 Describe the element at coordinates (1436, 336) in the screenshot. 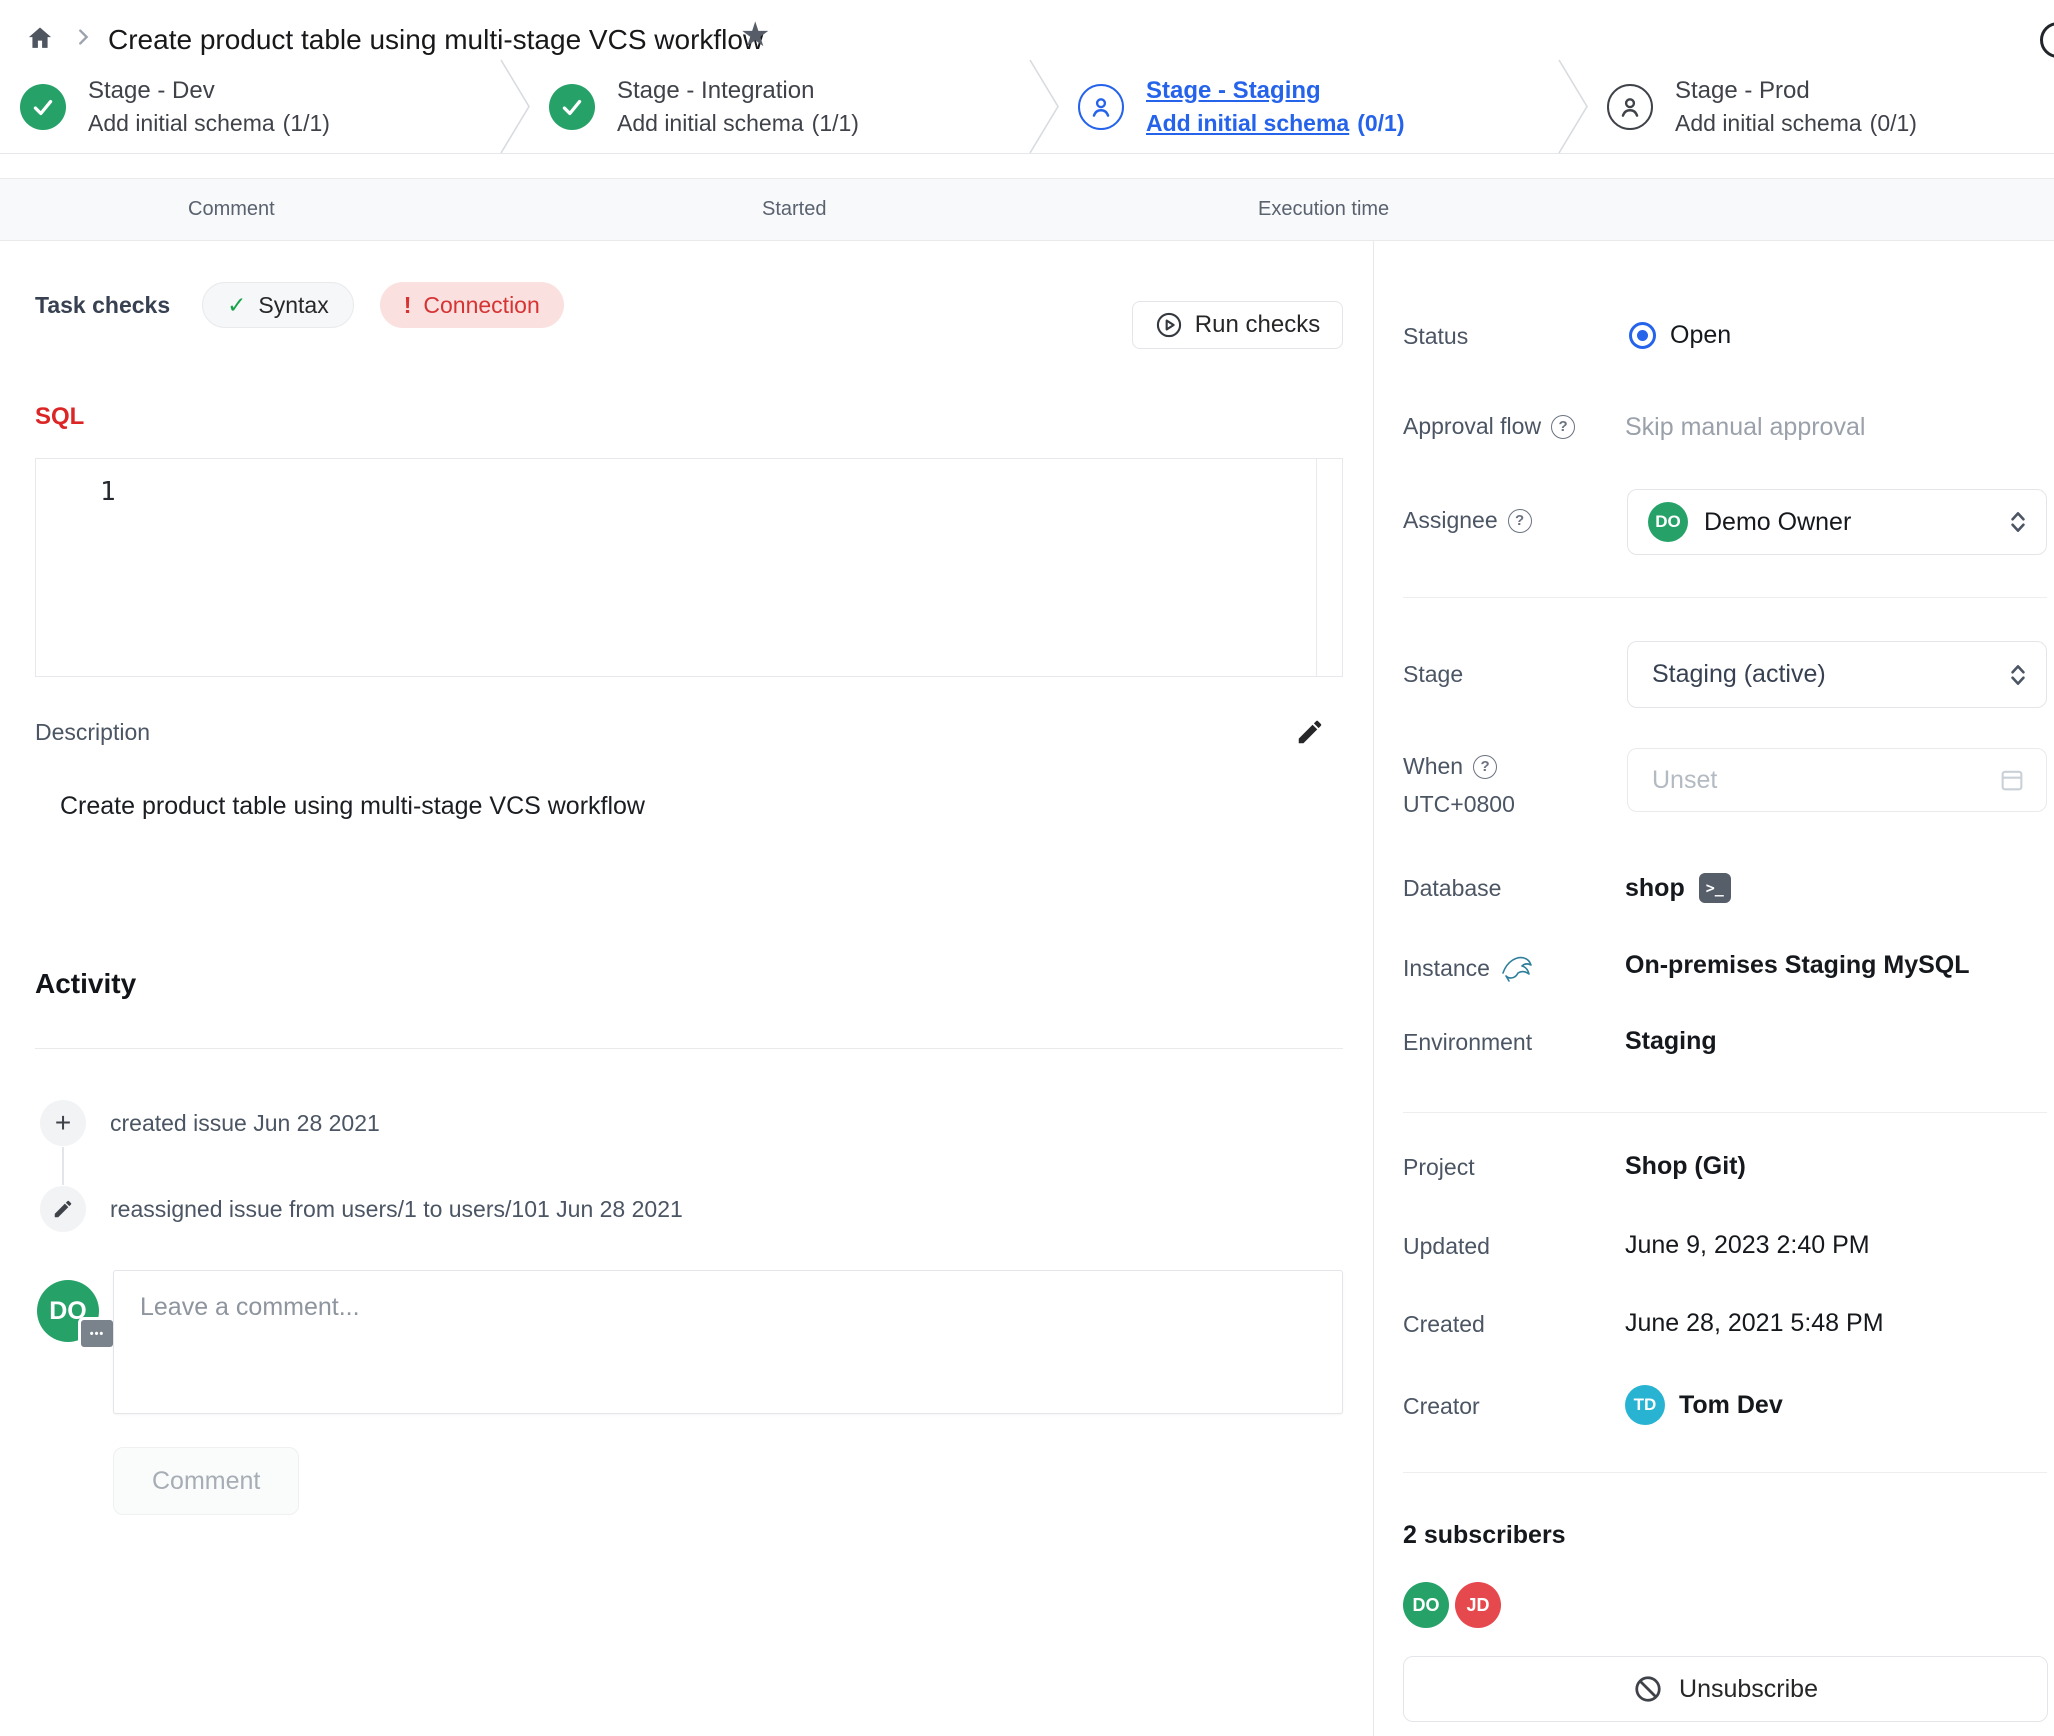

I see `status-label: Status` at that location.